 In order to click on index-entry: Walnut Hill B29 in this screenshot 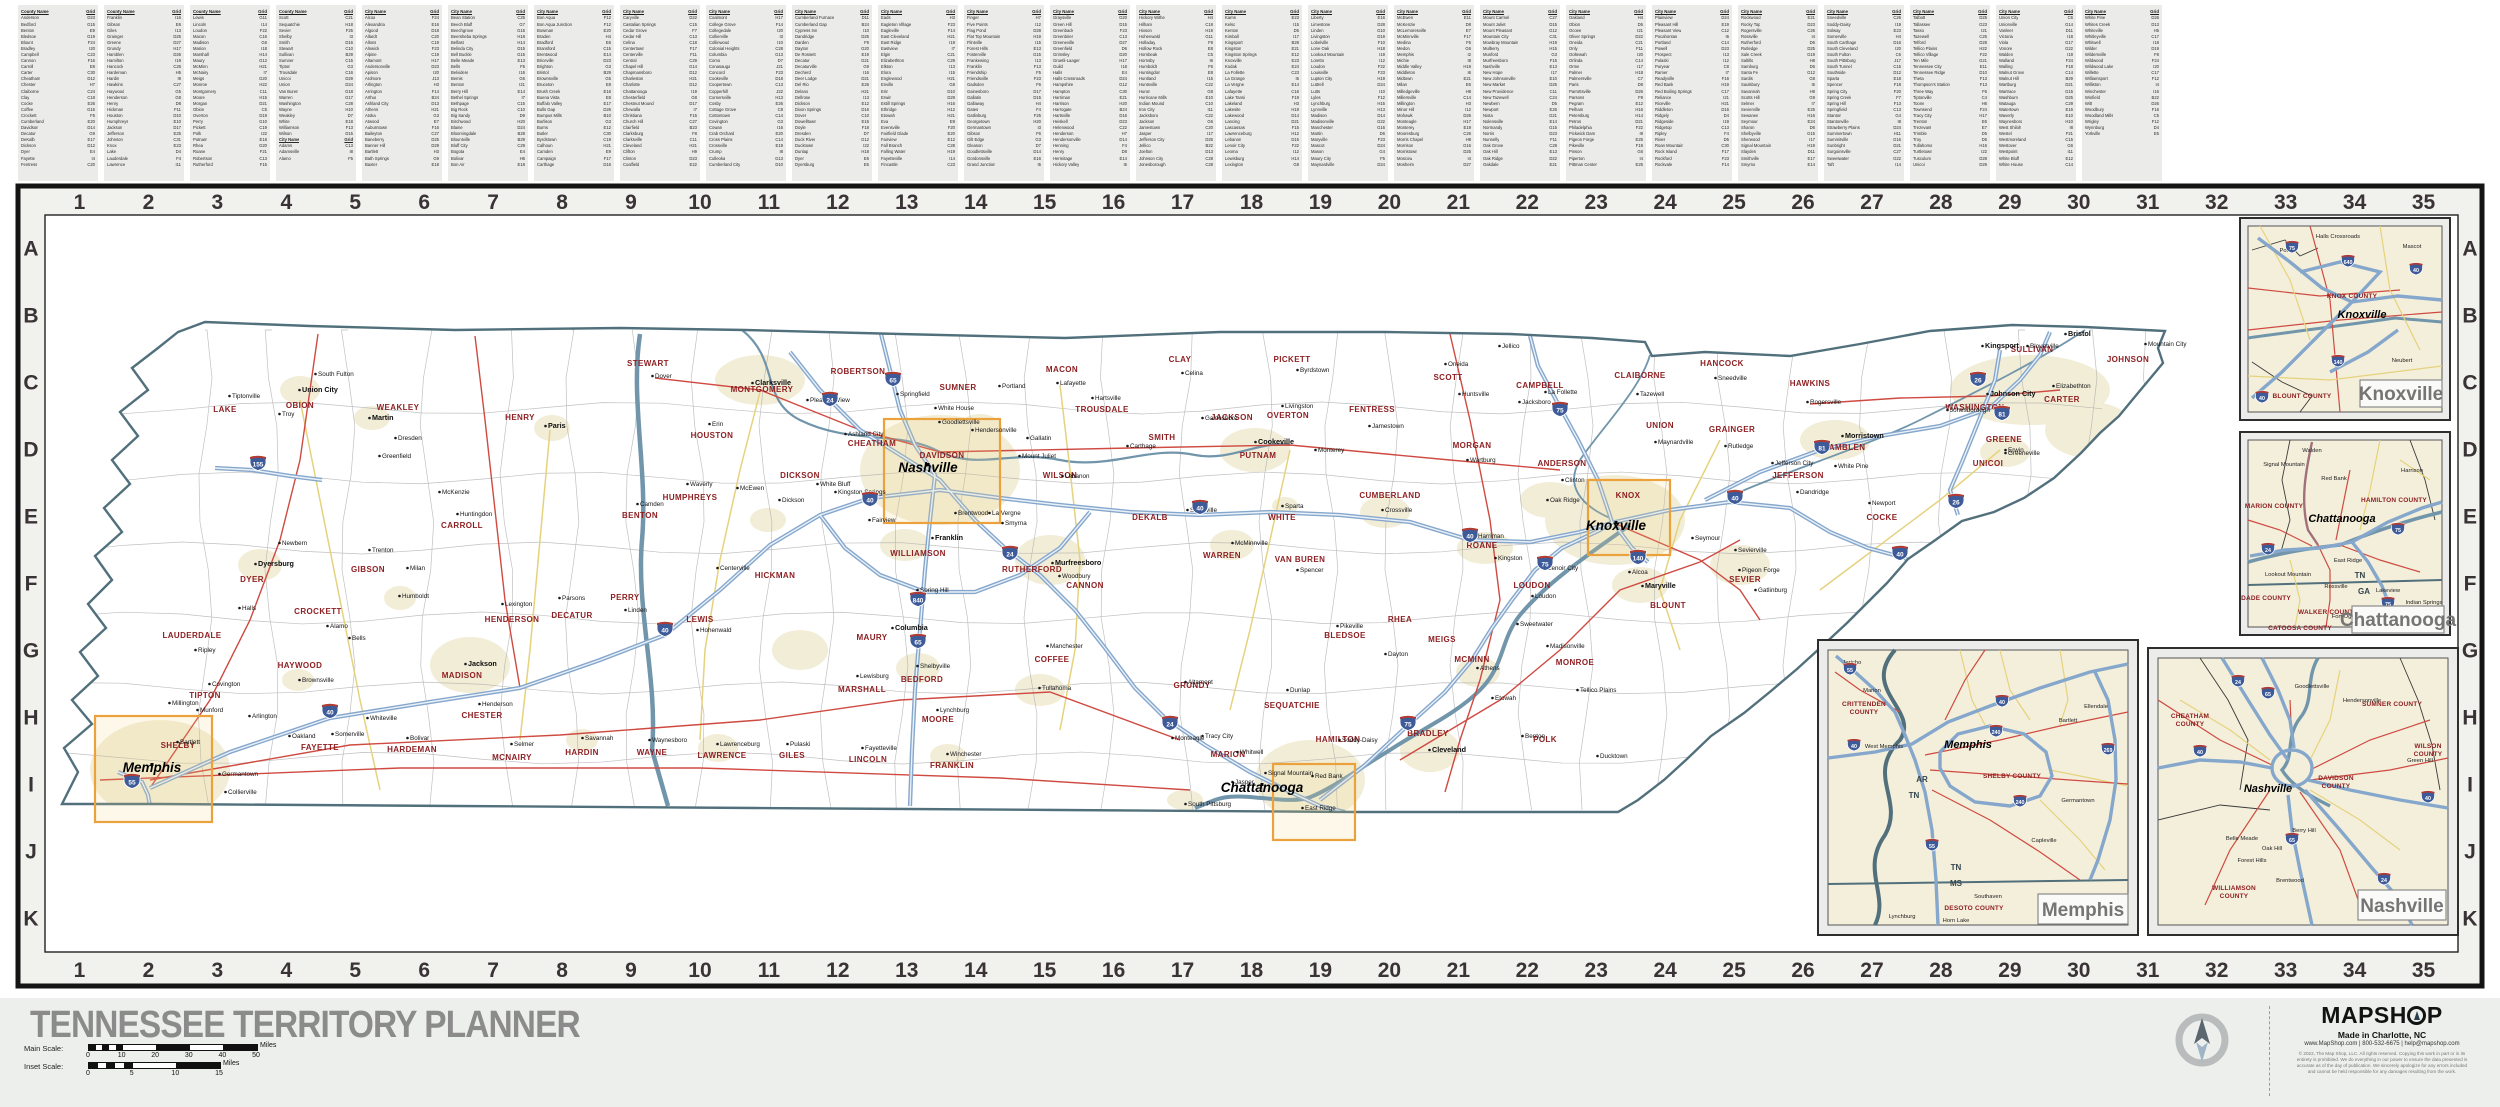, I will do `click(2036, 79)`.